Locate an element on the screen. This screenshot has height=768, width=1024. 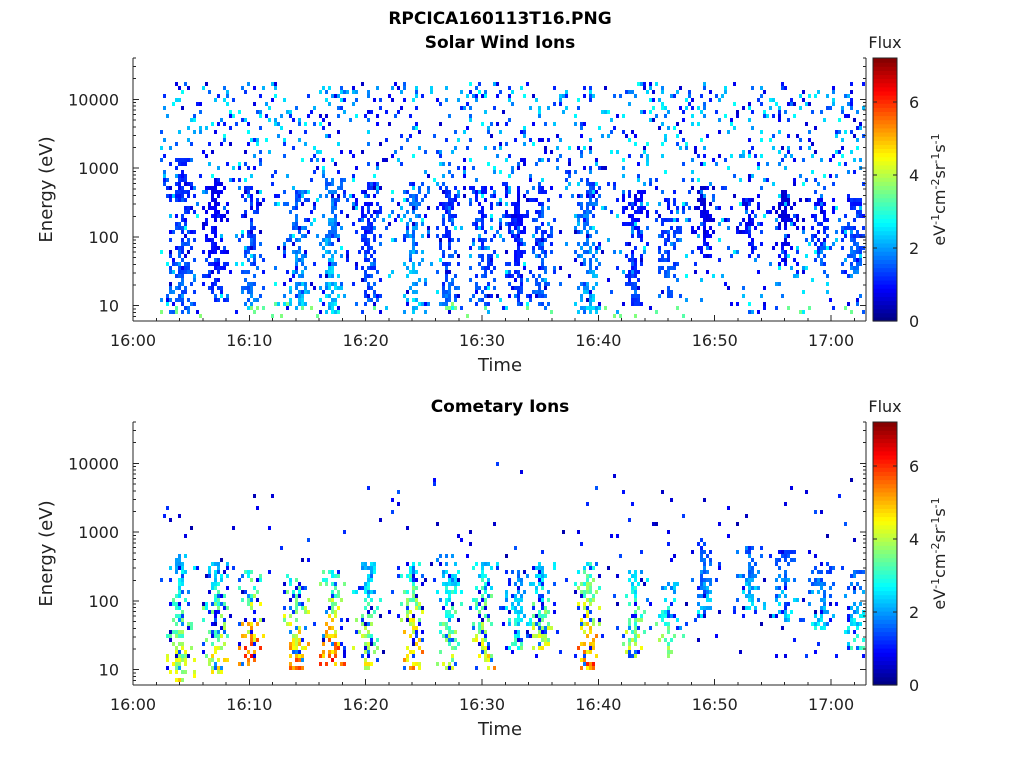
y-tick-label: 10 is located at coordinates (109, 306).